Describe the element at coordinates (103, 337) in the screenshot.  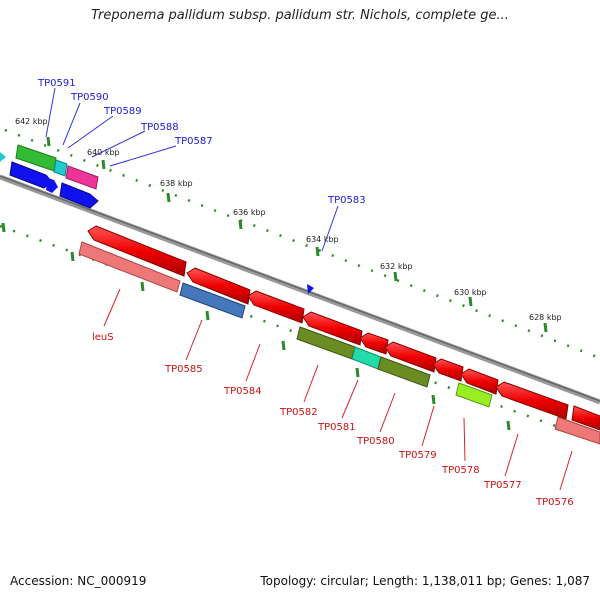
I see `gene-label-leus: leuS` at that location.